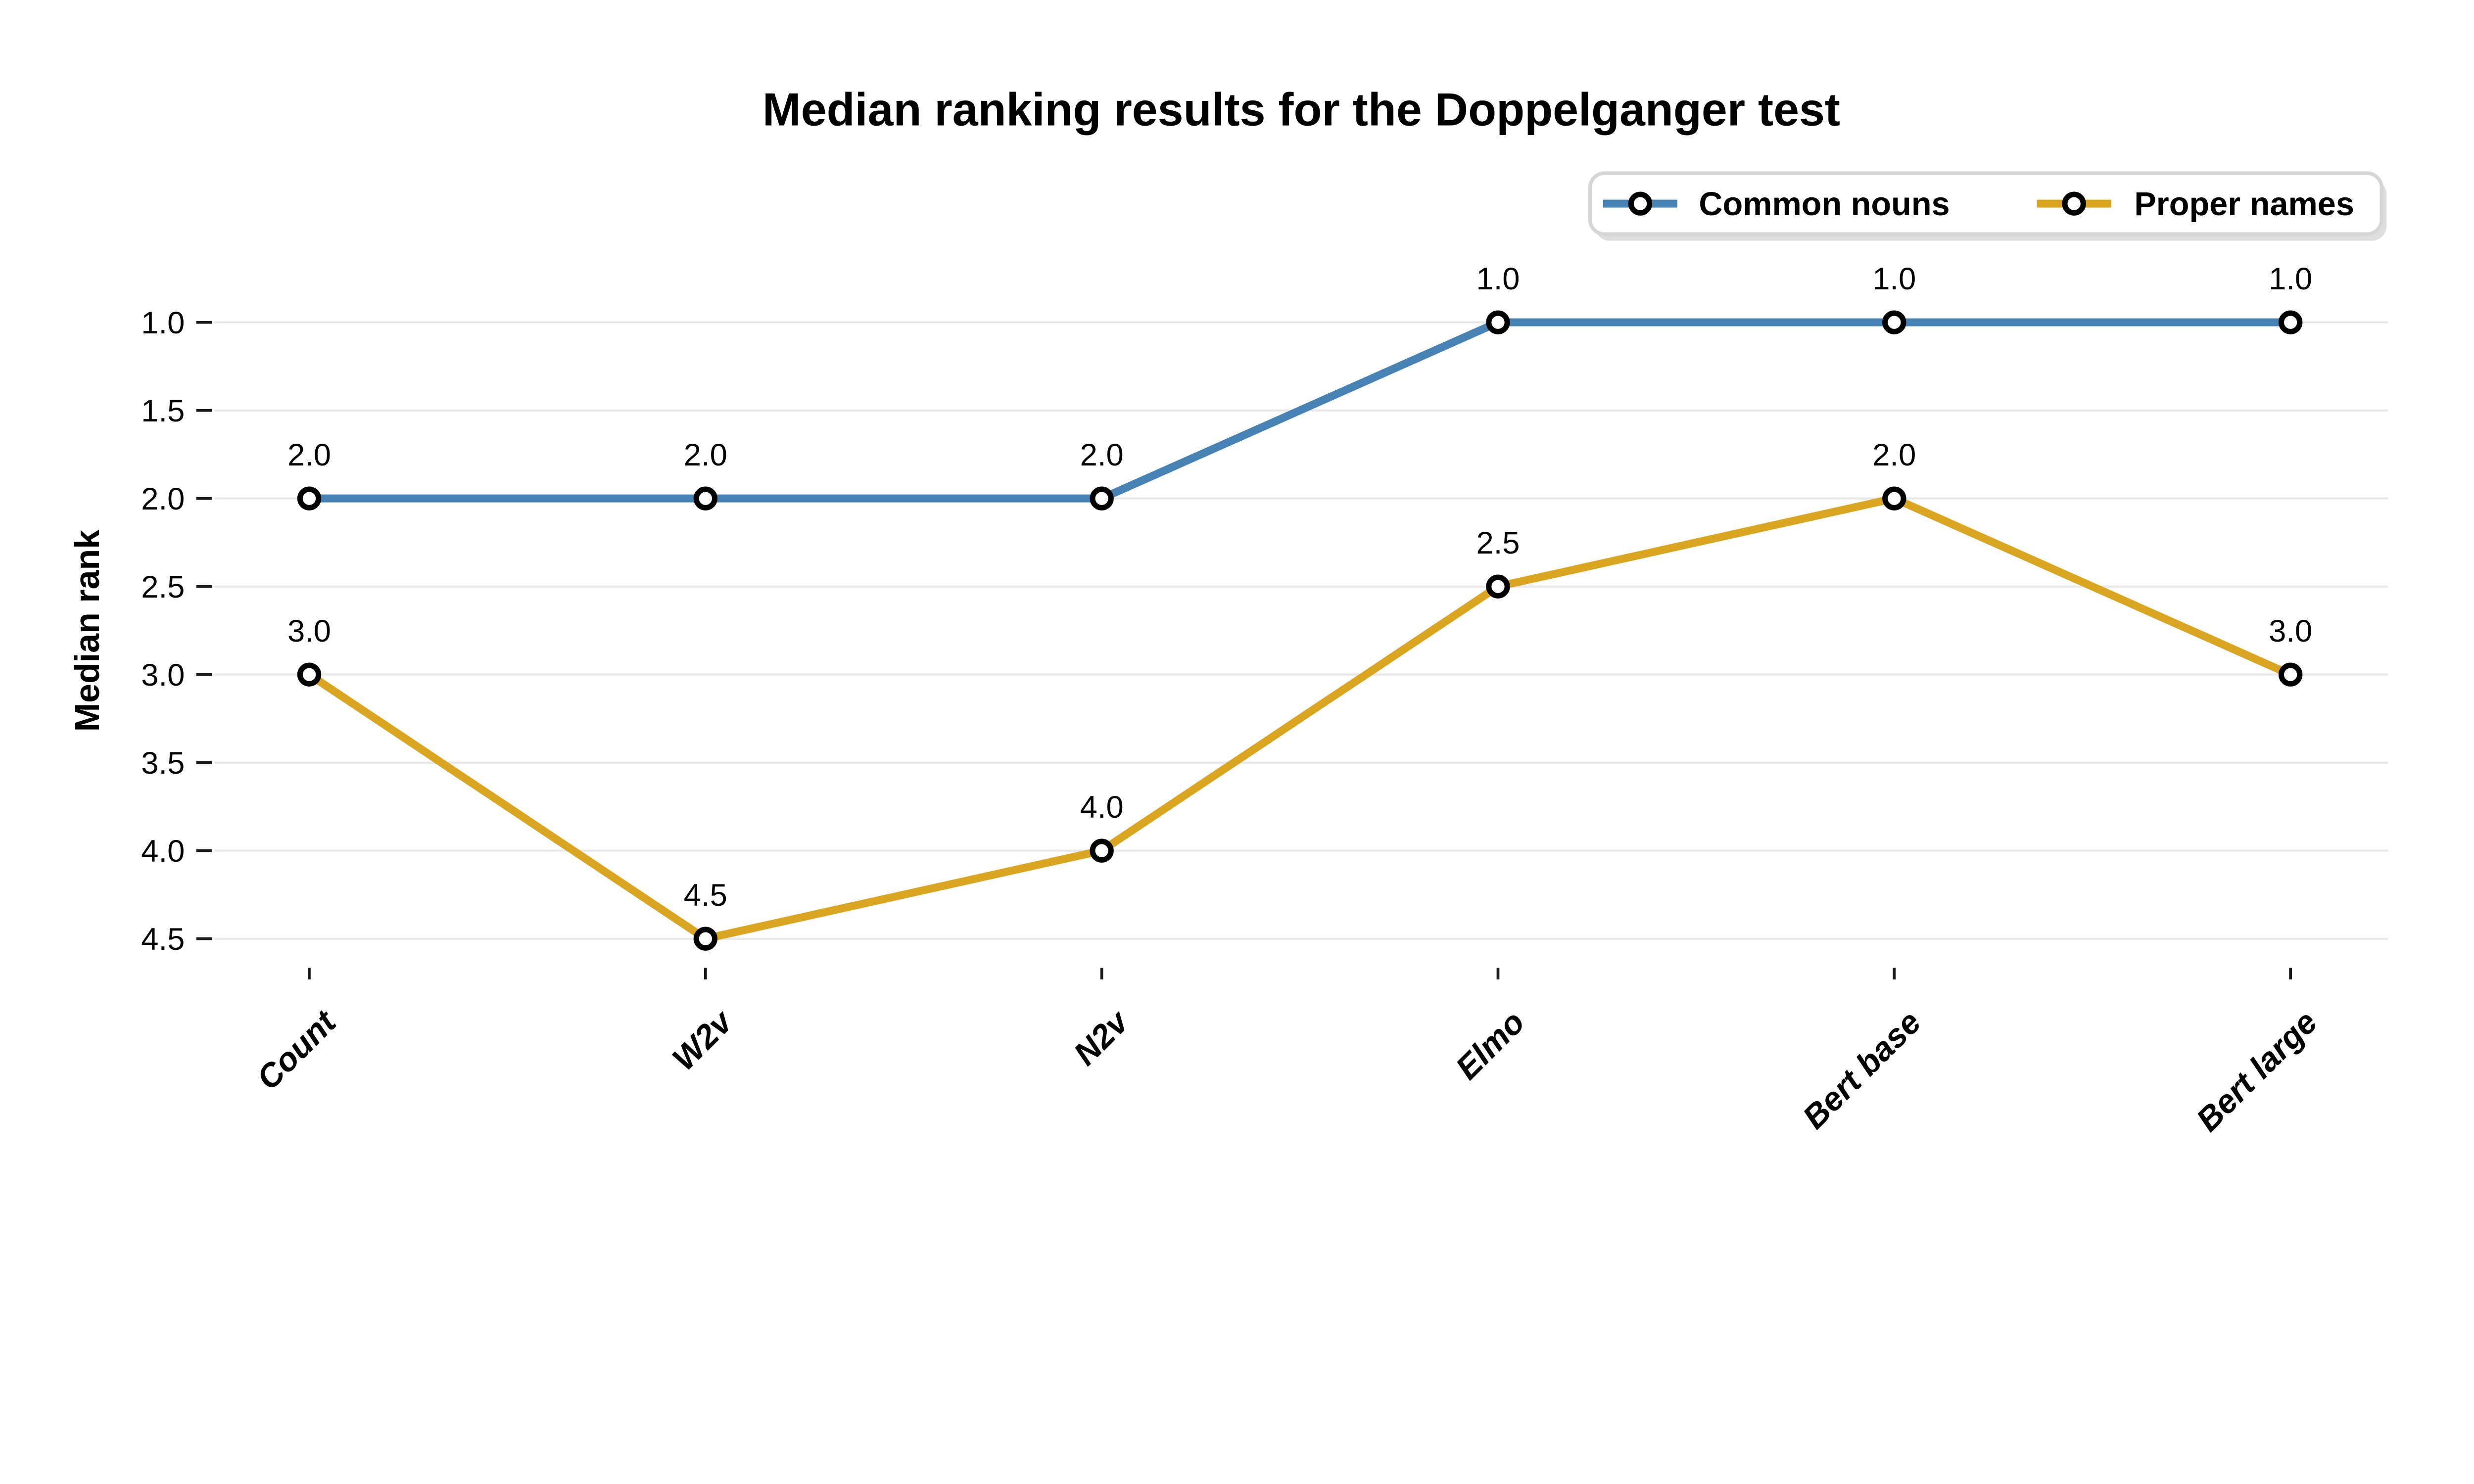  Describe the element at coordinates (1825, 204) in the screenshot. I see `legend-label: Common nouns` at that location.